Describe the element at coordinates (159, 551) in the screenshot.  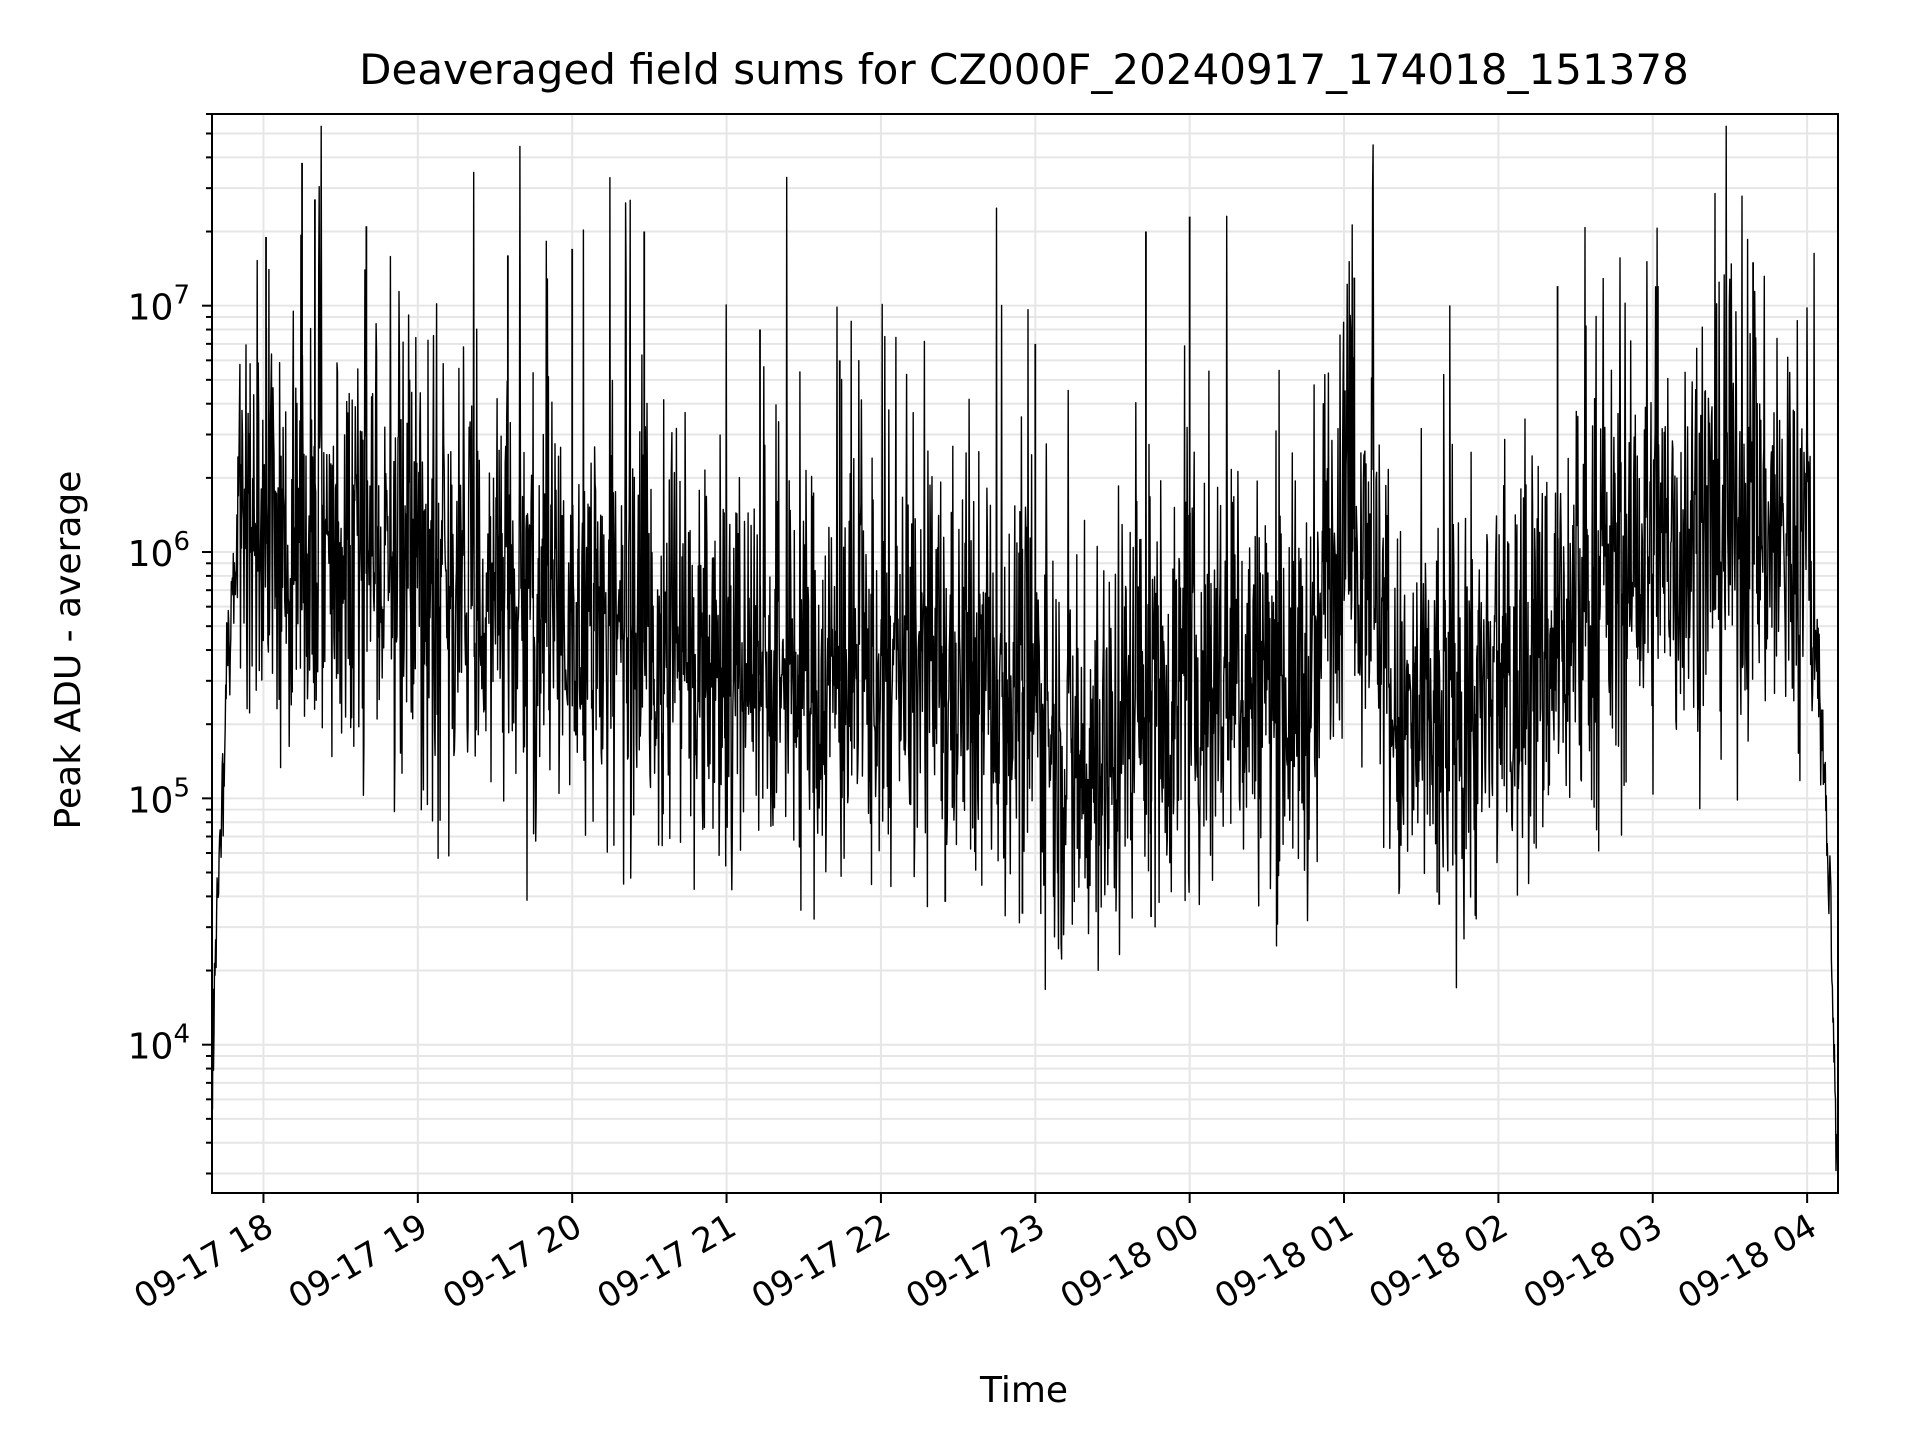
I see `y-tick-label: 10⁶` at that location.